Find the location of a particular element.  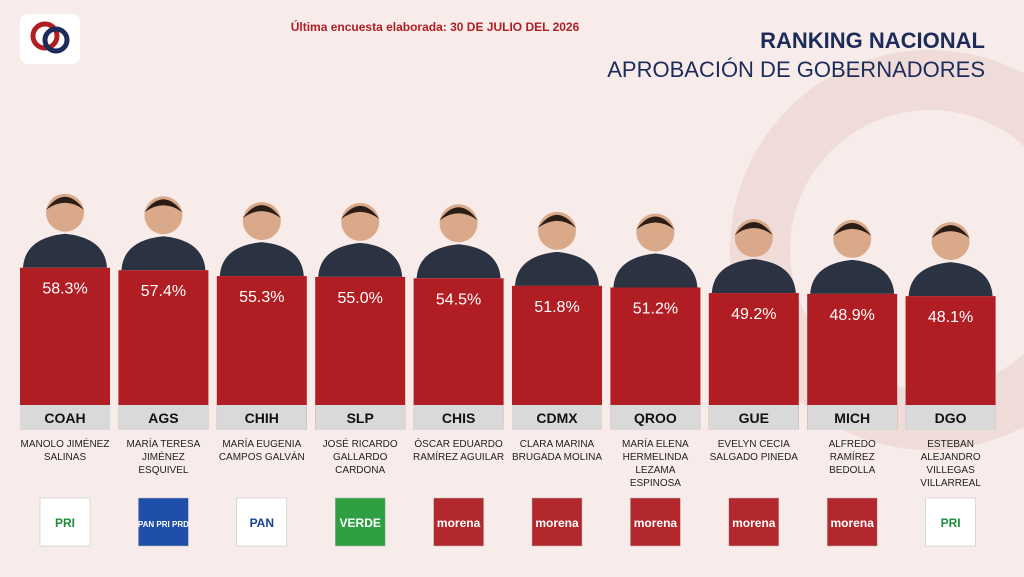

value-label: 57.4% is located at coordinates (163, 291).